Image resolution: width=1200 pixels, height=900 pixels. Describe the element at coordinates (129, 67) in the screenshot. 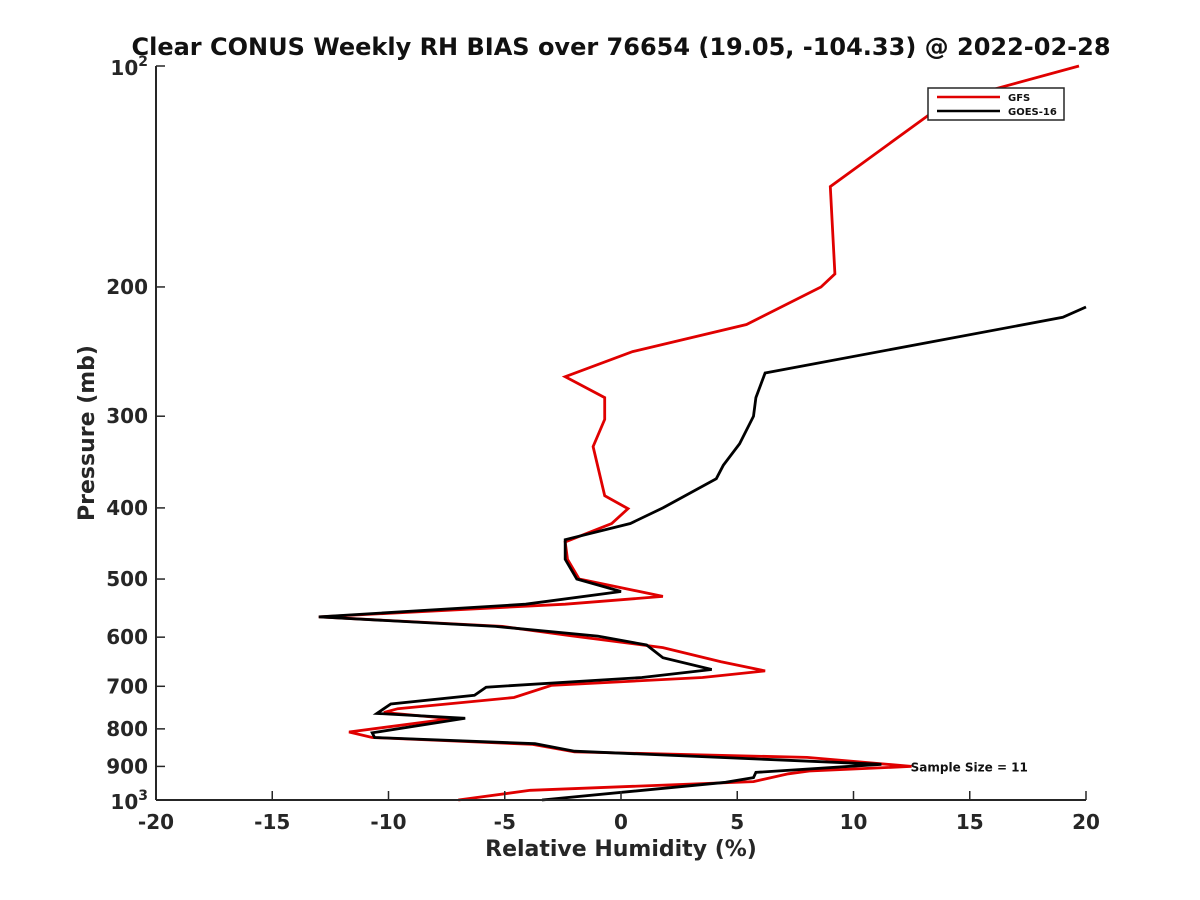

I see `y-tick-label-power: 10²` at that location.